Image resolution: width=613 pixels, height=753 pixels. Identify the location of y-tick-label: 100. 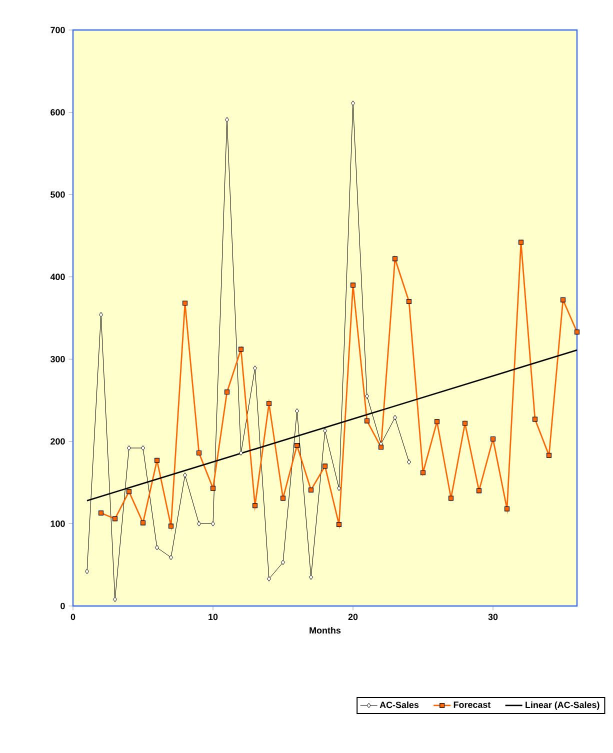
(57, 523).